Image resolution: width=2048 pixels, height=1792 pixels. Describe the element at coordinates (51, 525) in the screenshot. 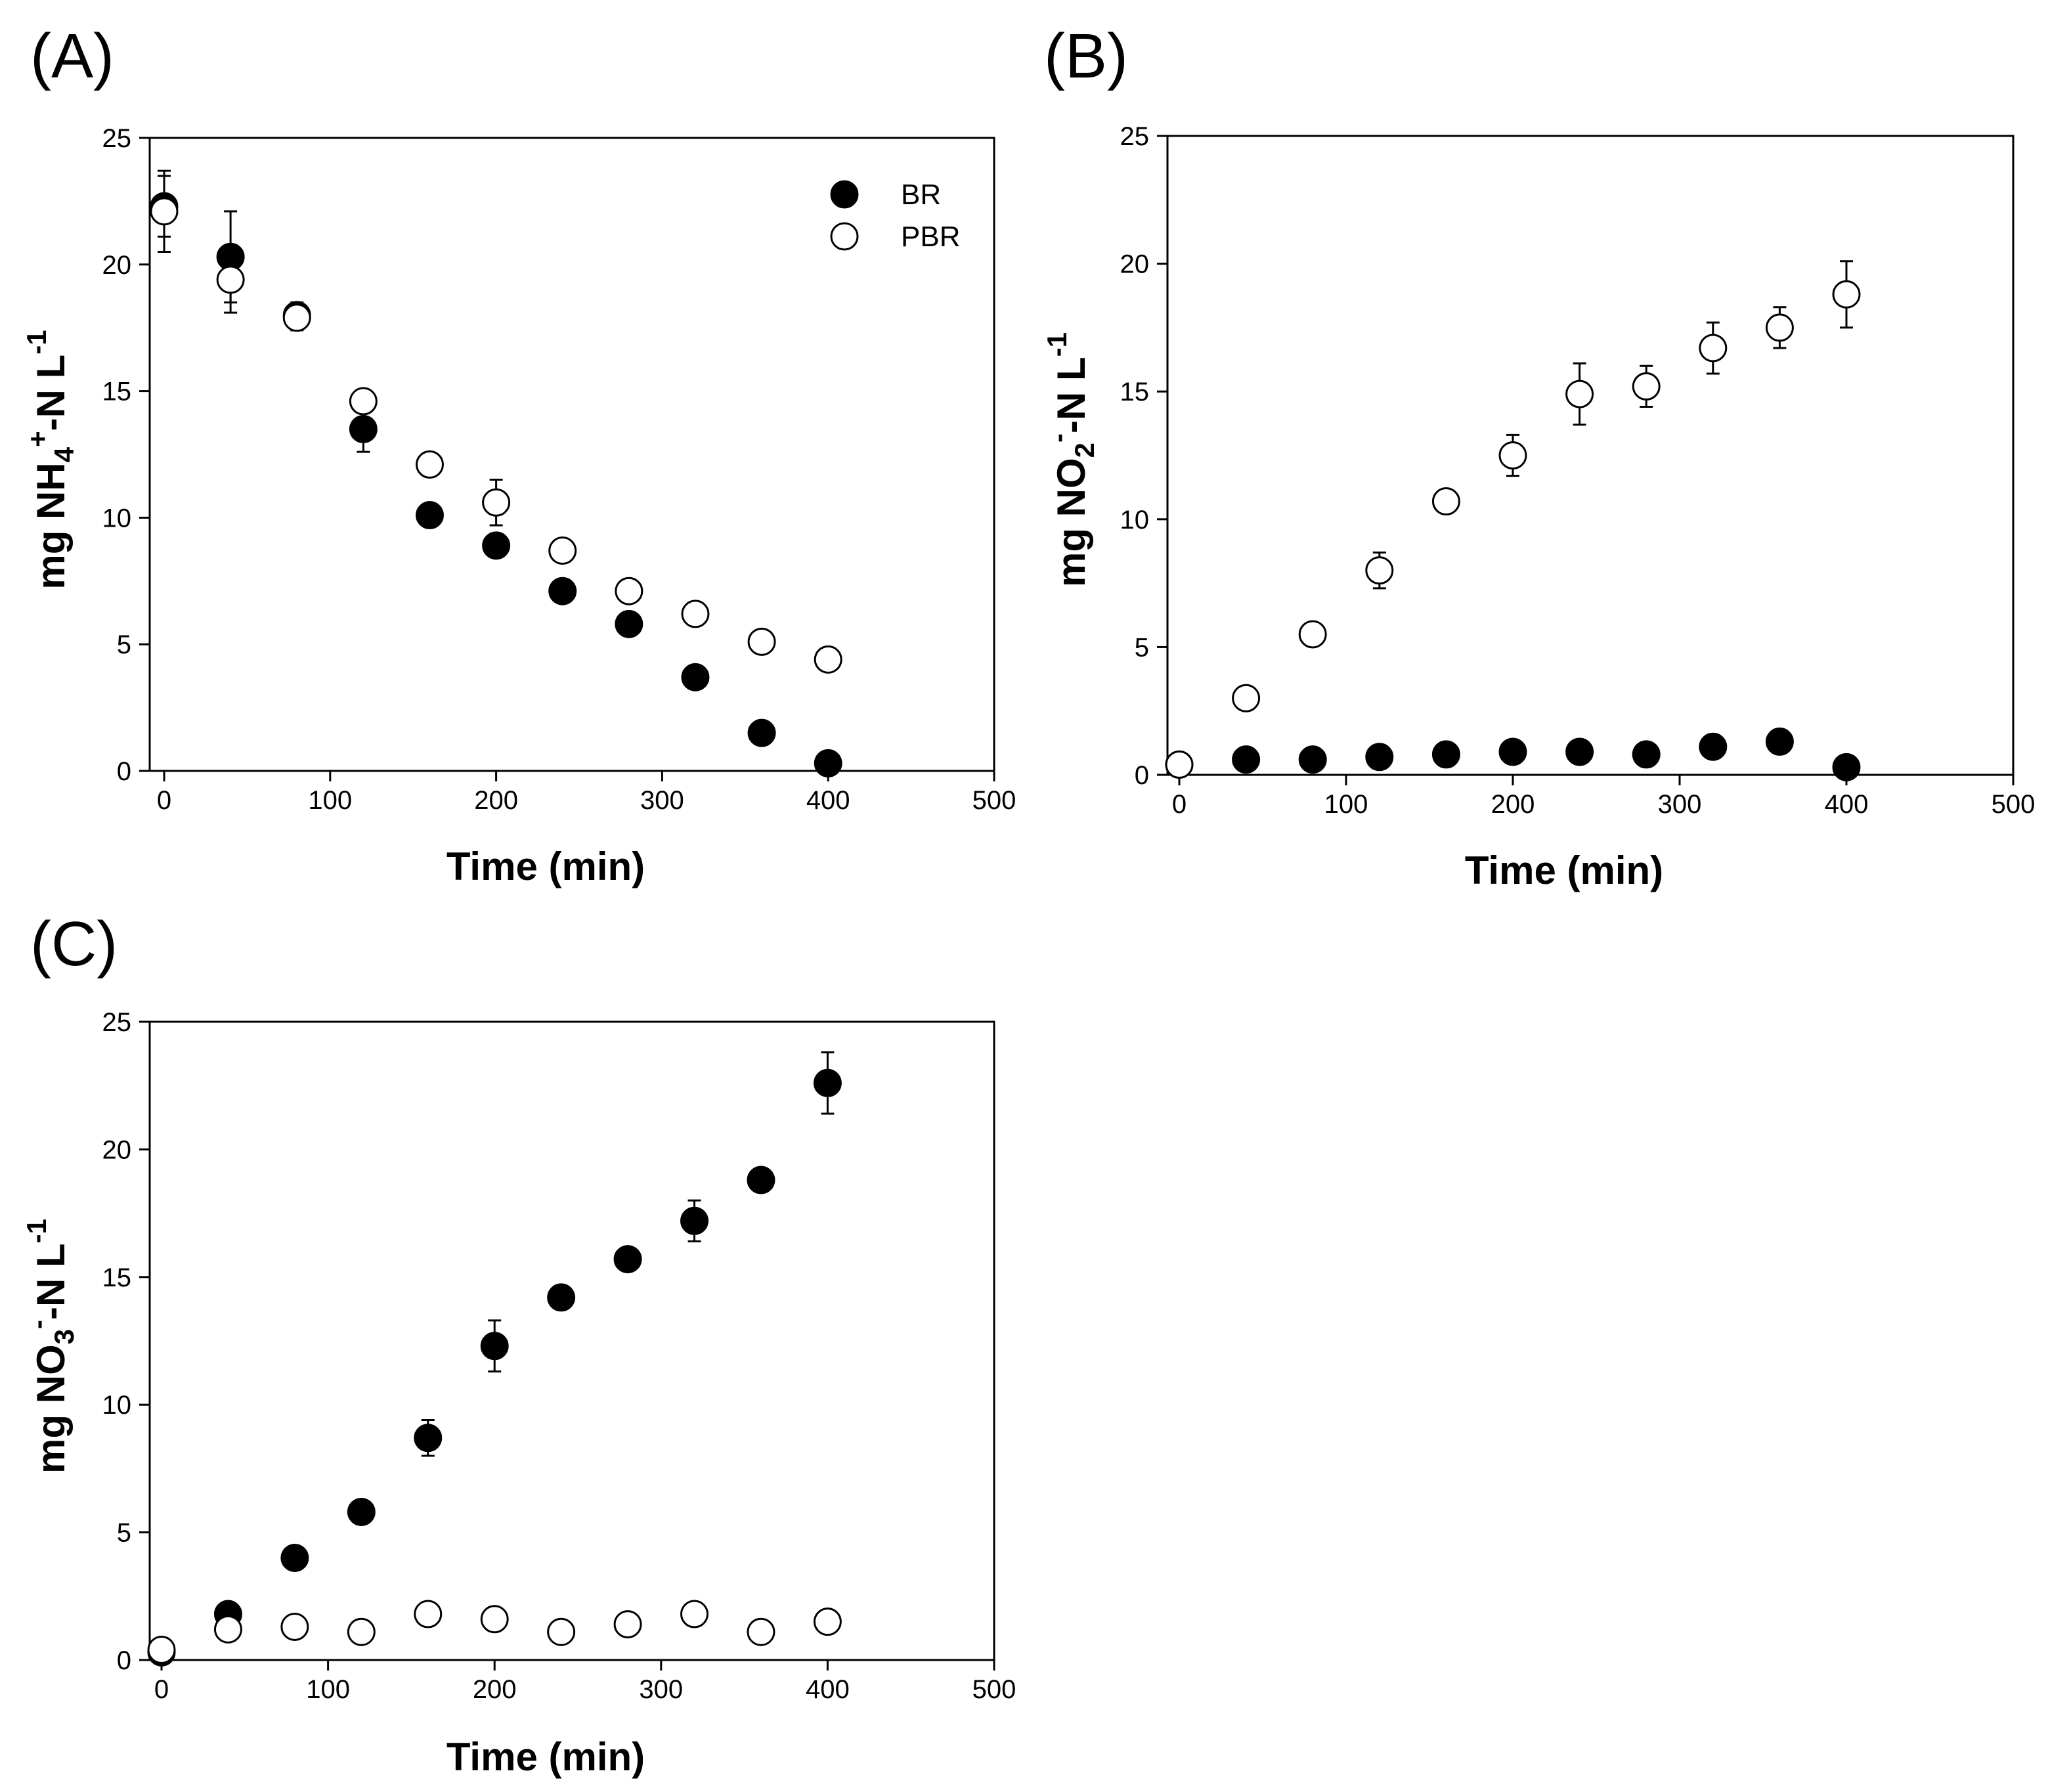

I see `y-axis-title-prefix: mg NH` at that location.